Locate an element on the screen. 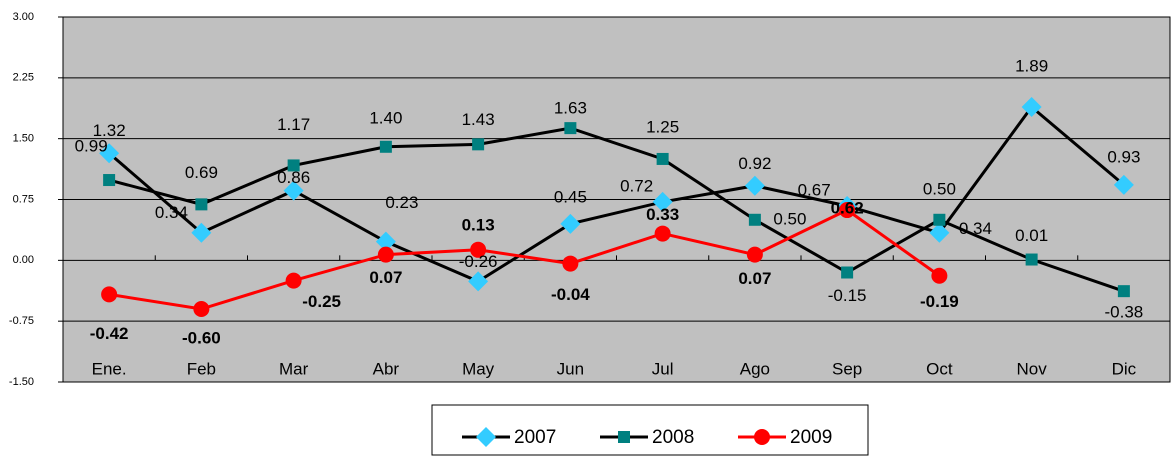 The image size is (1174, 456). y-tick-label: 0.00 is located at coordinates (23, 260).